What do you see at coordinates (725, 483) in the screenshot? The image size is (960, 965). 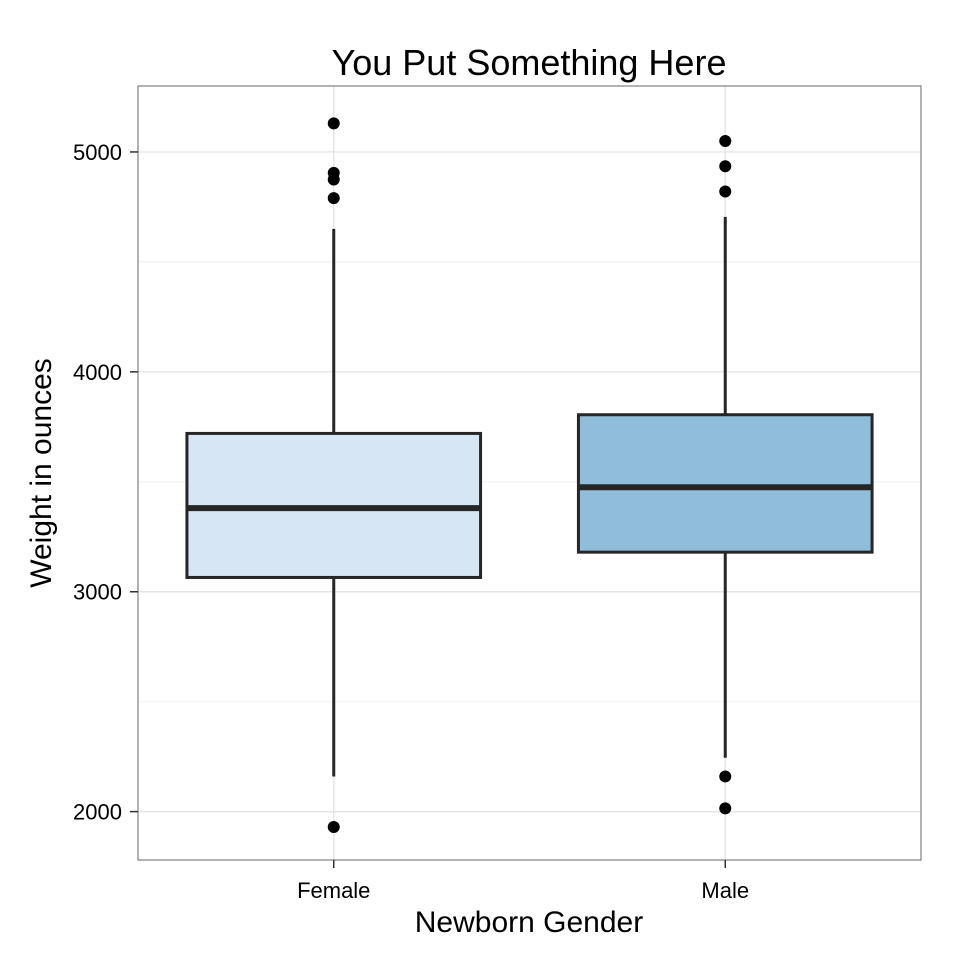 I see `box-iqr` at bounding box center [725, 483].